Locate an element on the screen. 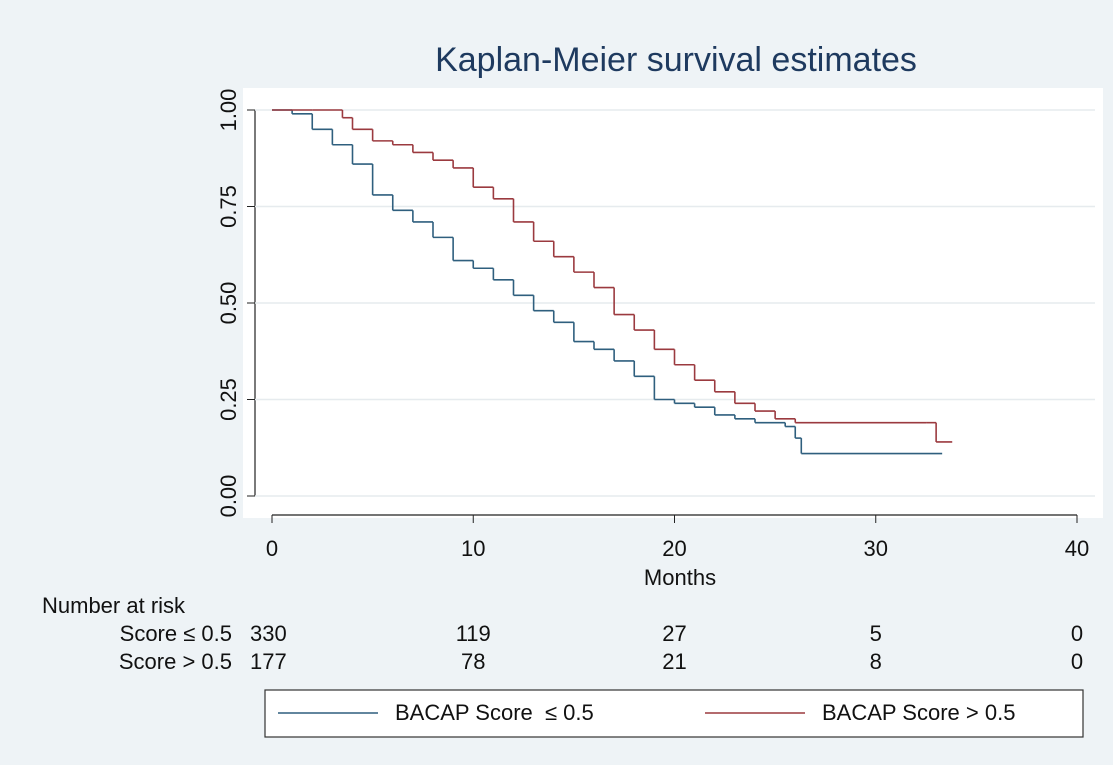 The height and width of the screenshot is (765, 1113). y-tick-label: 0.00 is located at coordinates (228, 496).